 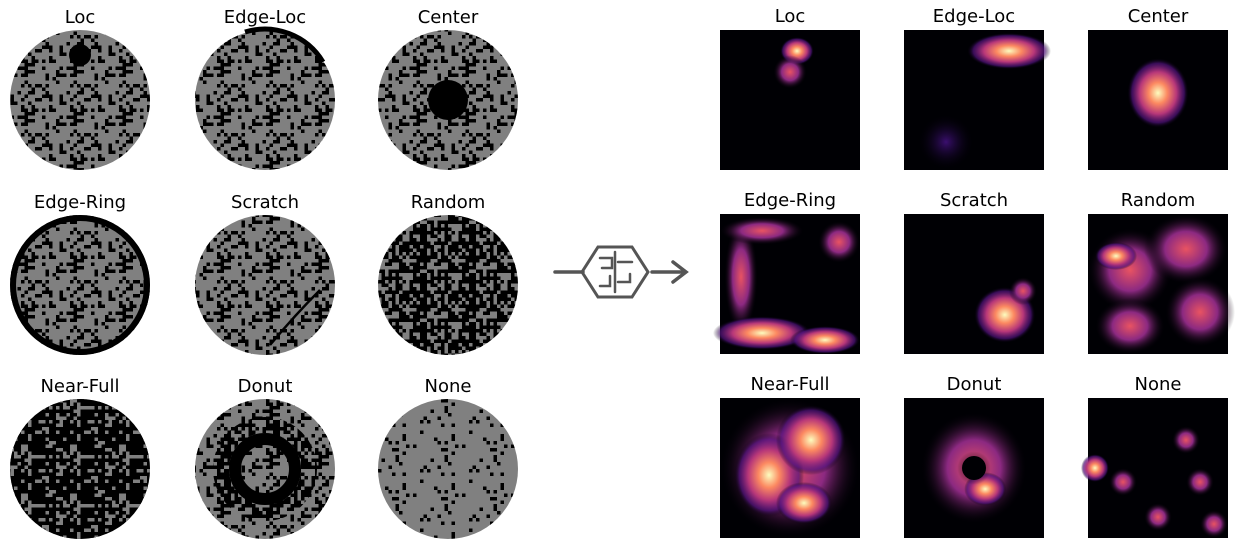 I want to click on heatmap: Donut, so click(x=974, y=456).